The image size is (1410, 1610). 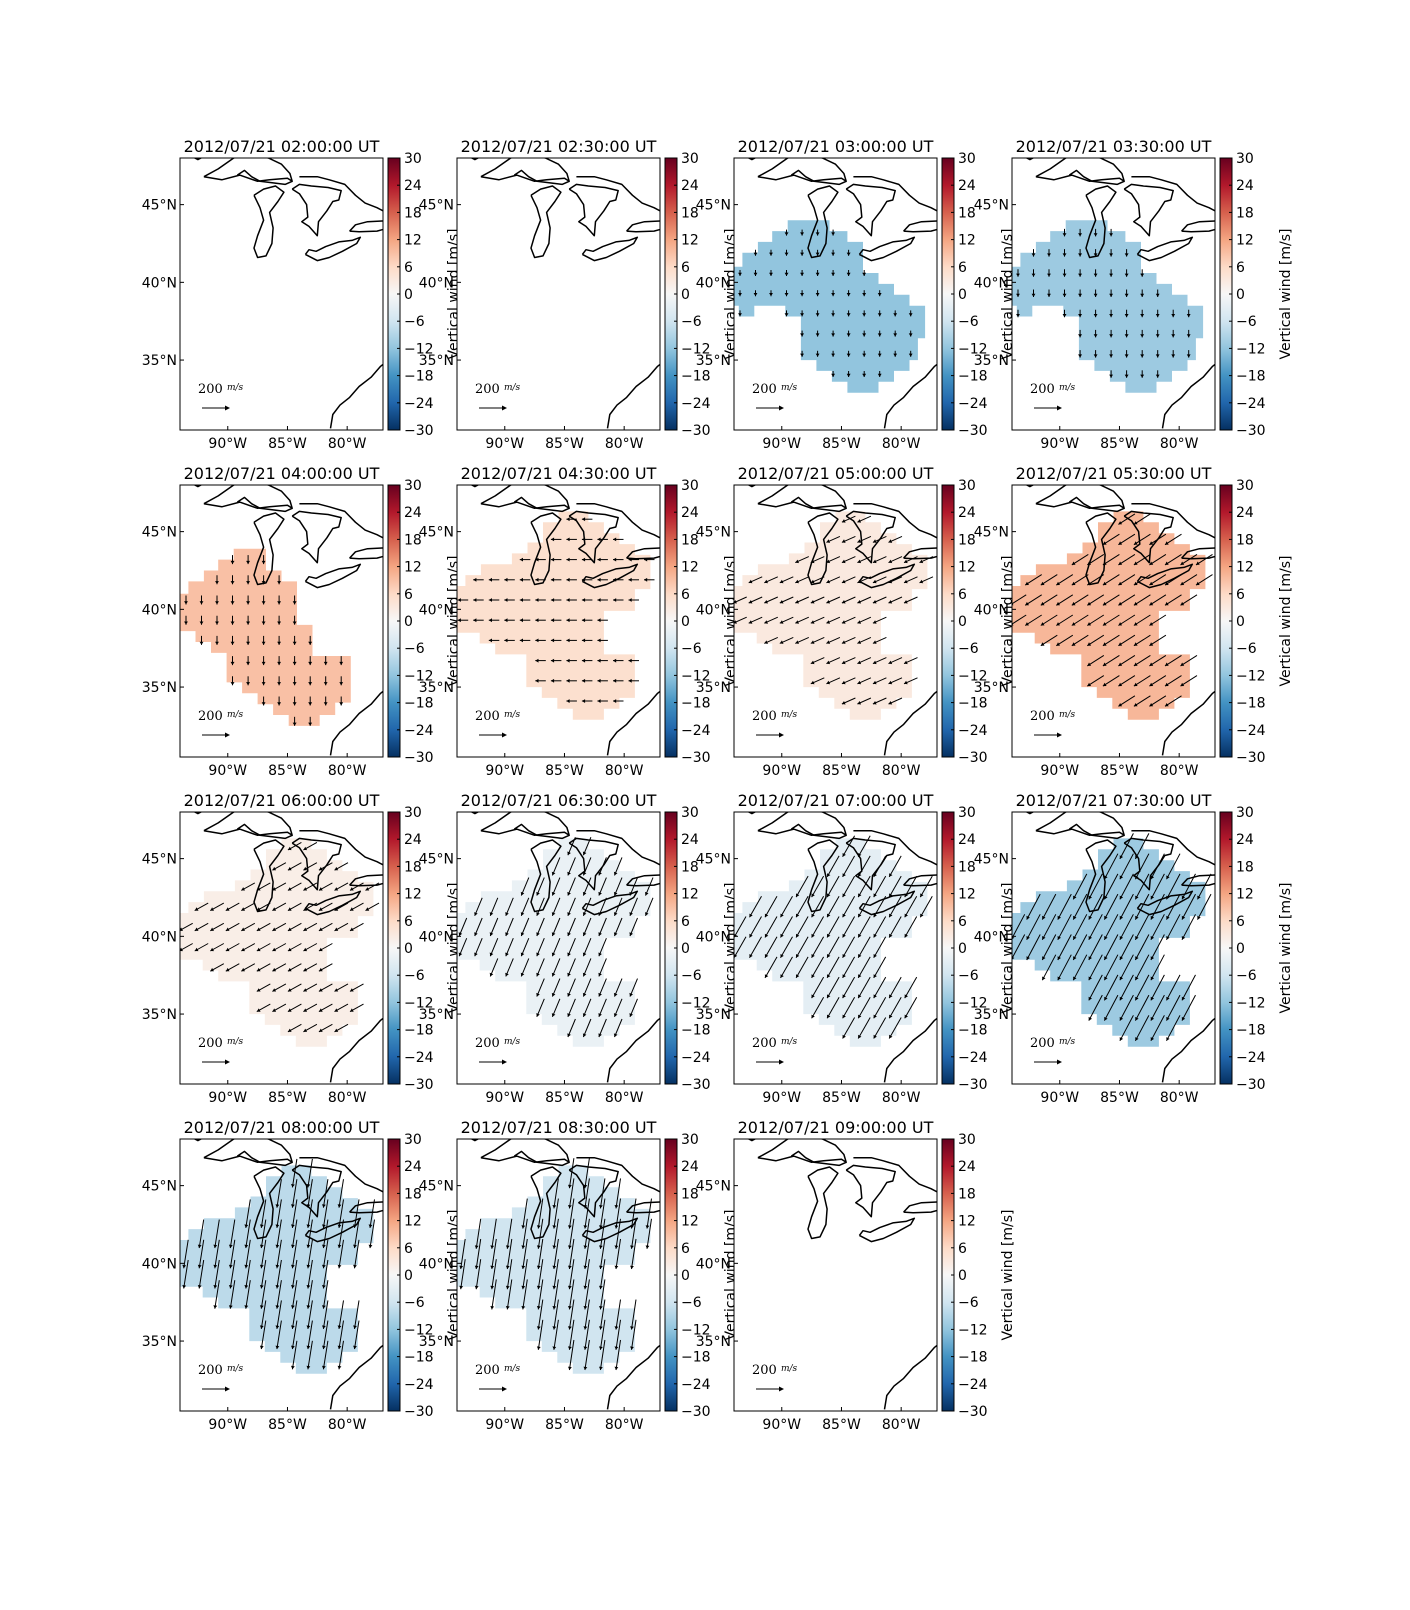 I want to click on lon-tick-label: 80°W, so click(x=347, y=1425).